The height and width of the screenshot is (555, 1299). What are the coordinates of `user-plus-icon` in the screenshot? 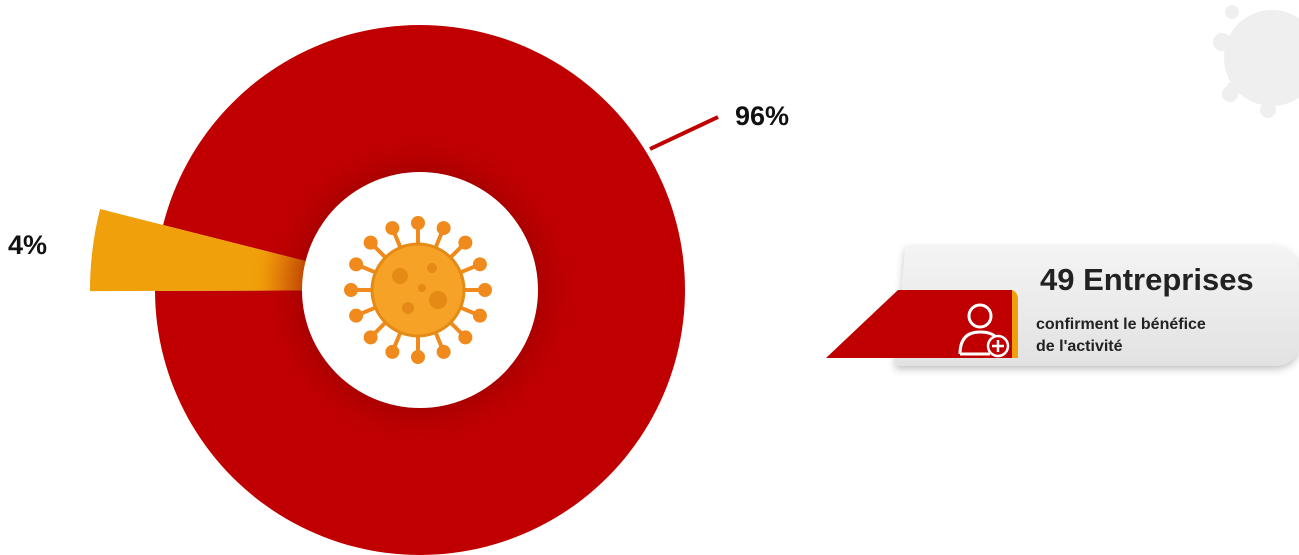 It's located at (984, 330).